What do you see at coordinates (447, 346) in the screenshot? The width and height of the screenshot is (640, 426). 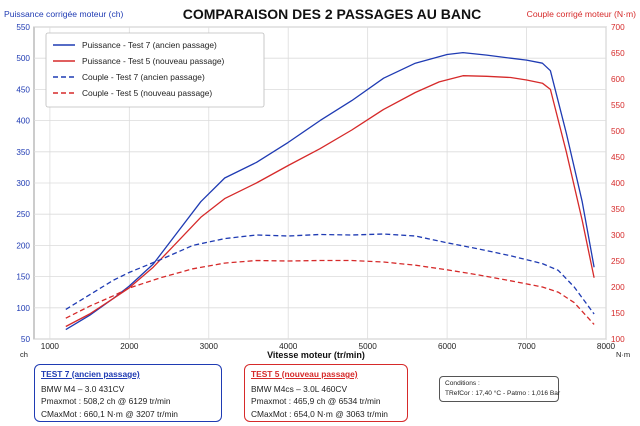 I see `x-tick-label: 6000` at bounding box center [447, 346].